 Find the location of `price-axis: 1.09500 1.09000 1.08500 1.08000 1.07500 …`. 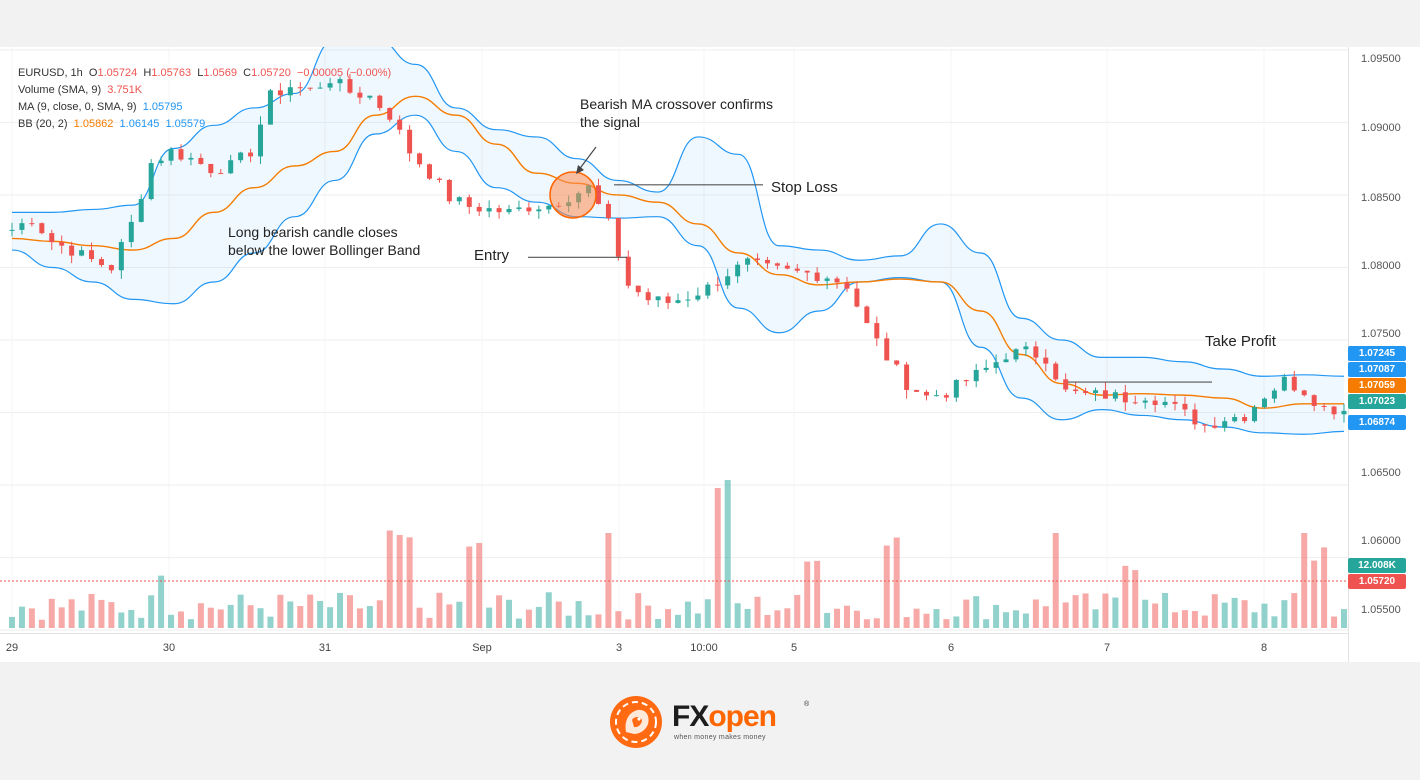

price-axis: 1.09500 1.09000 1.08500 1.08000 1.07500 … is located at coordinates (1384, 354).